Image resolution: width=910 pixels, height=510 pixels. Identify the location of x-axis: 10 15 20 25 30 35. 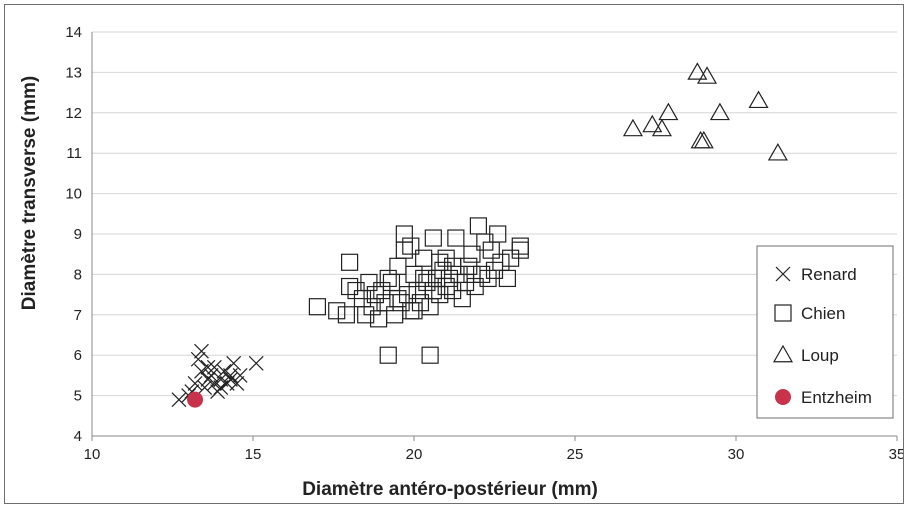
(494, 449).